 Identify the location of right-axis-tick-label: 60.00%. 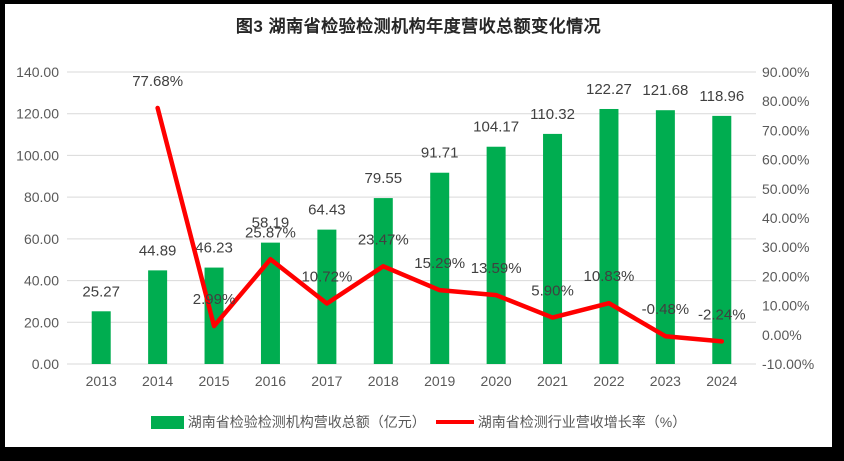
(785, 160).